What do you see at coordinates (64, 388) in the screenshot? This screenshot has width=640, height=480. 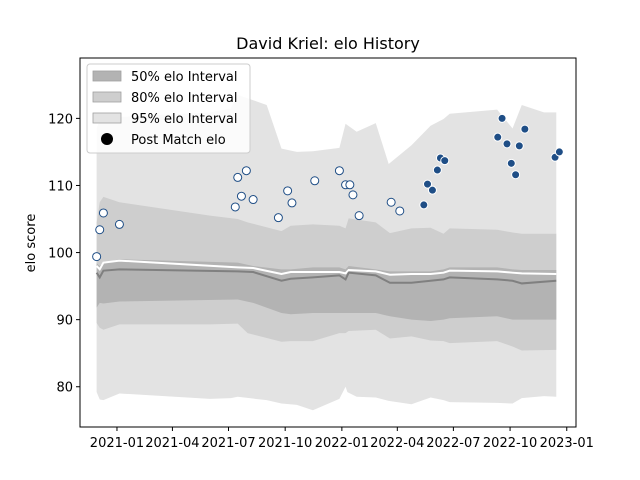 I see `y-tick-label: 80` at bounding box center [64, 388].